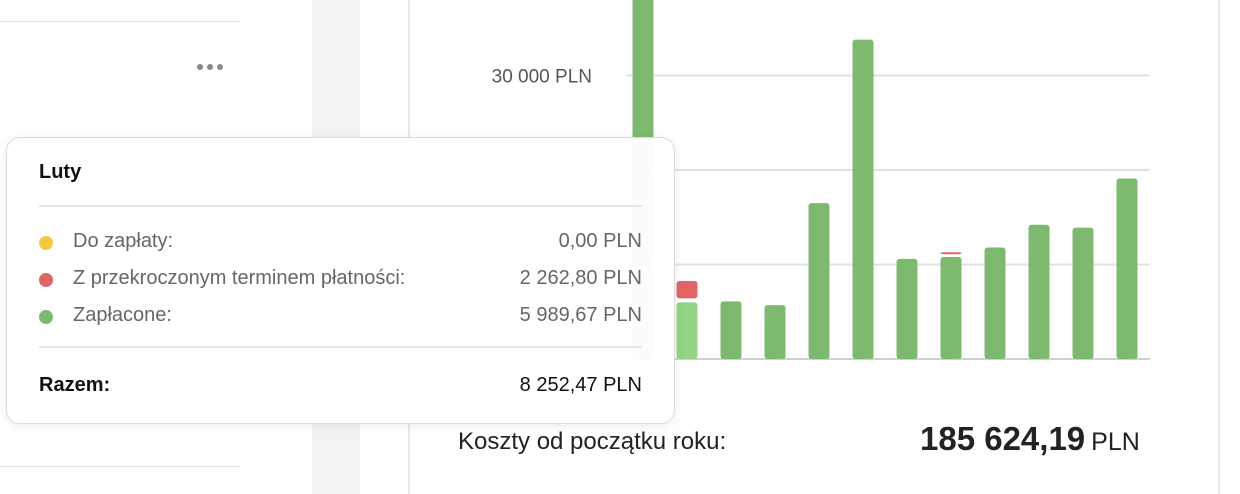  What do you see at coordinates (340, 316) in the screenshot?
I see `tooltip-row-paid: Zapłacone: 5 989,67 PLN` at bounding box center [340, 316].